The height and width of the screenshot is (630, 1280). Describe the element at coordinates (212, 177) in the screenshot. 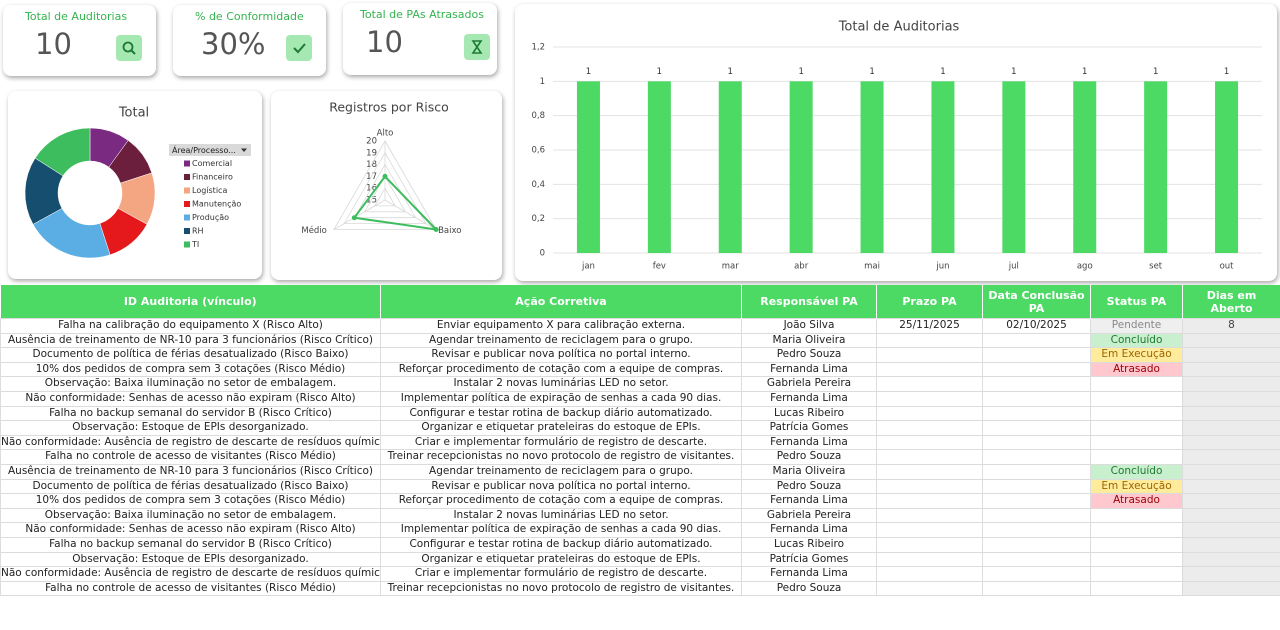

I see `legend-label: Financeiro` at that location.